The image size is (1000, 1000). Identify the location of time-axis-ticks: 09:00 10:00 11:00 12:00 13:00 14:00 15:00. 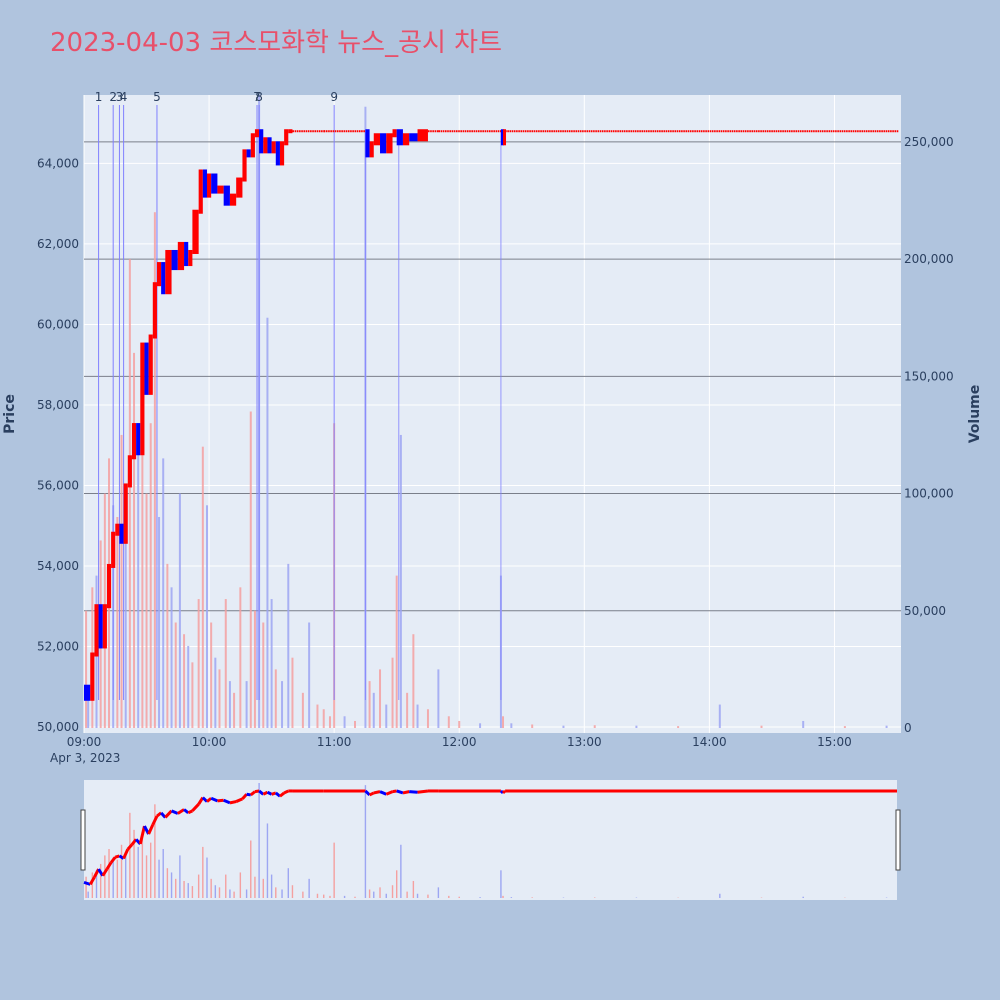
(459, 742).